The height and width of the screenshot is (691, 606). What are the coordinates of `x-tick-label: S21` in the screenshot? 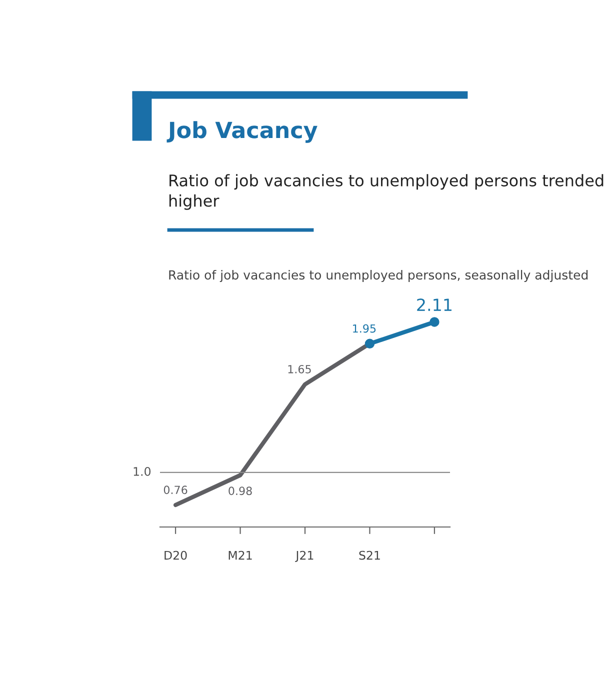 It's located at (369, 555).